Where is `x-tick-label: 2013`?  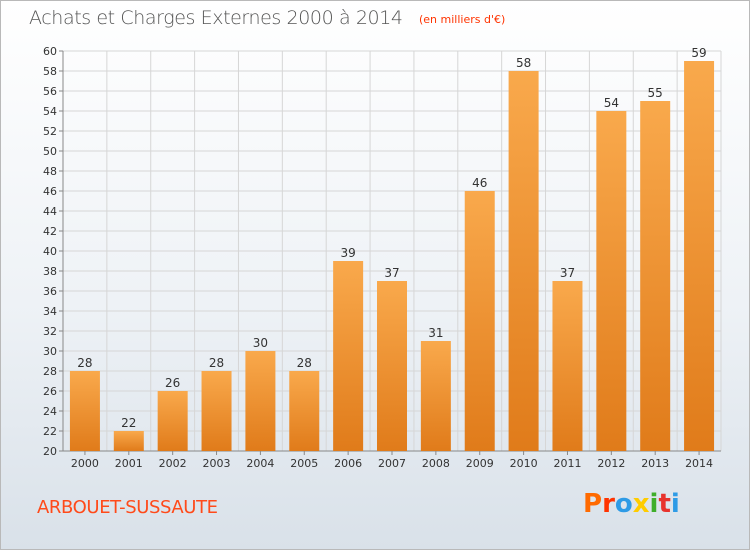 x-tick-label: 2013 is located at coordinates (655, 463).